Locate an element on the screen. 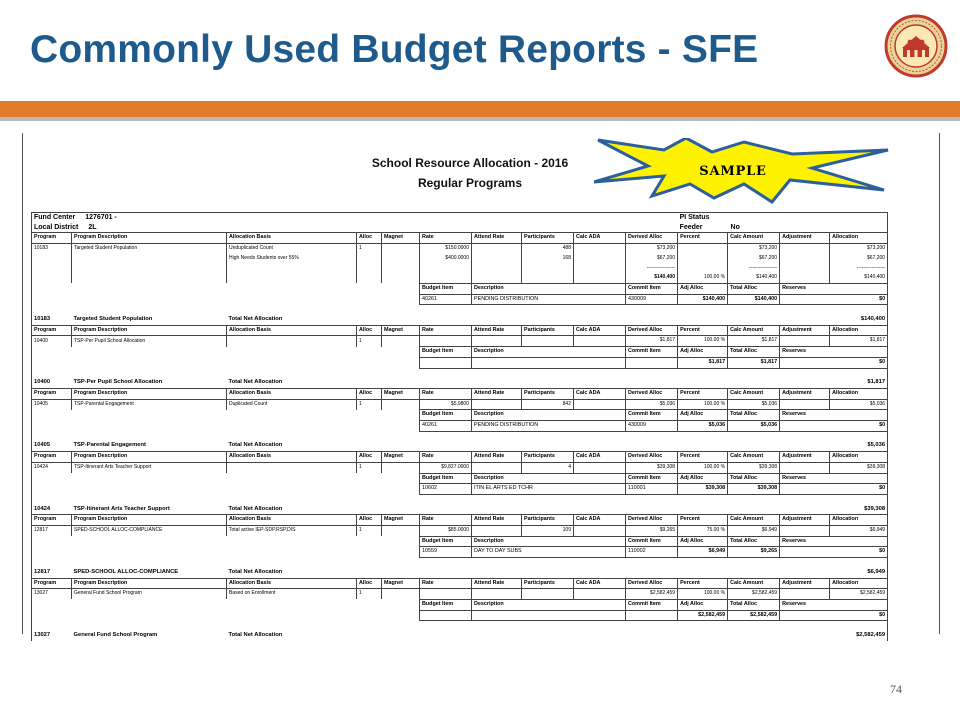 This screenshot has width=960, height=720. total-program-description: TSP-Itinerant Arts Teacher Support is located at coordinates (121, 508).